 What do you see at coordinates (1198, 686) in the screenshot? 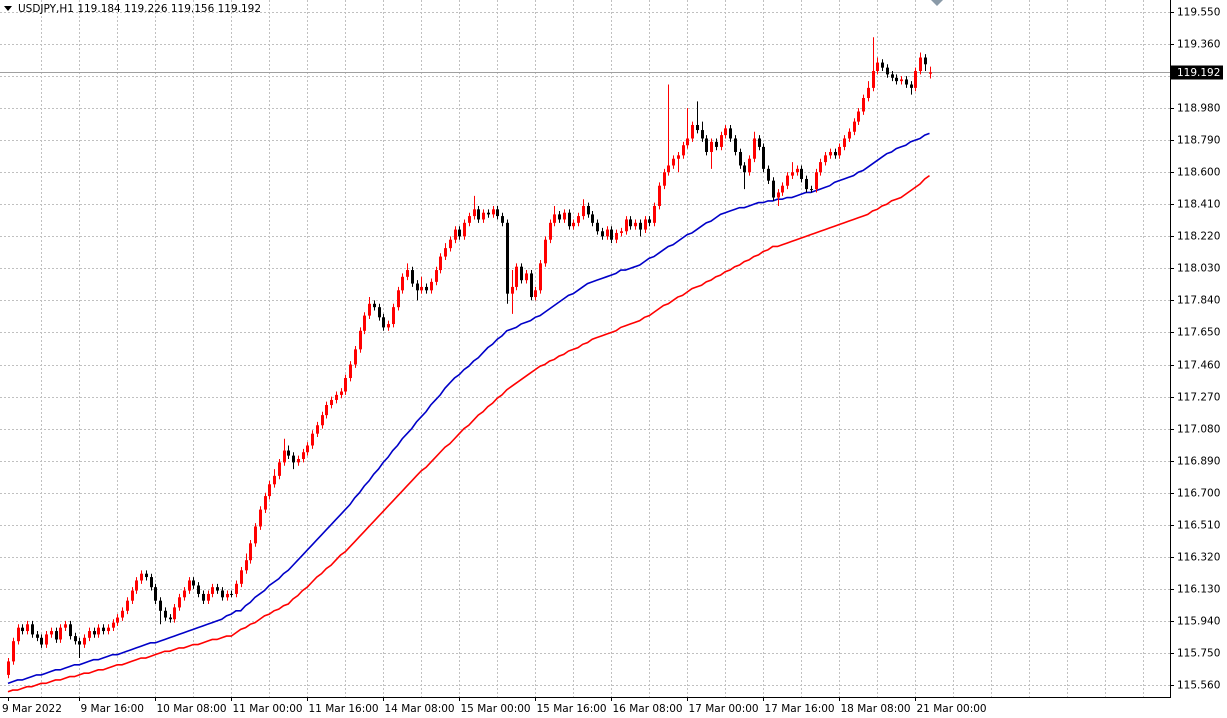
I see `y-tick-label: 115.560` at bounding box center [1198, 686].